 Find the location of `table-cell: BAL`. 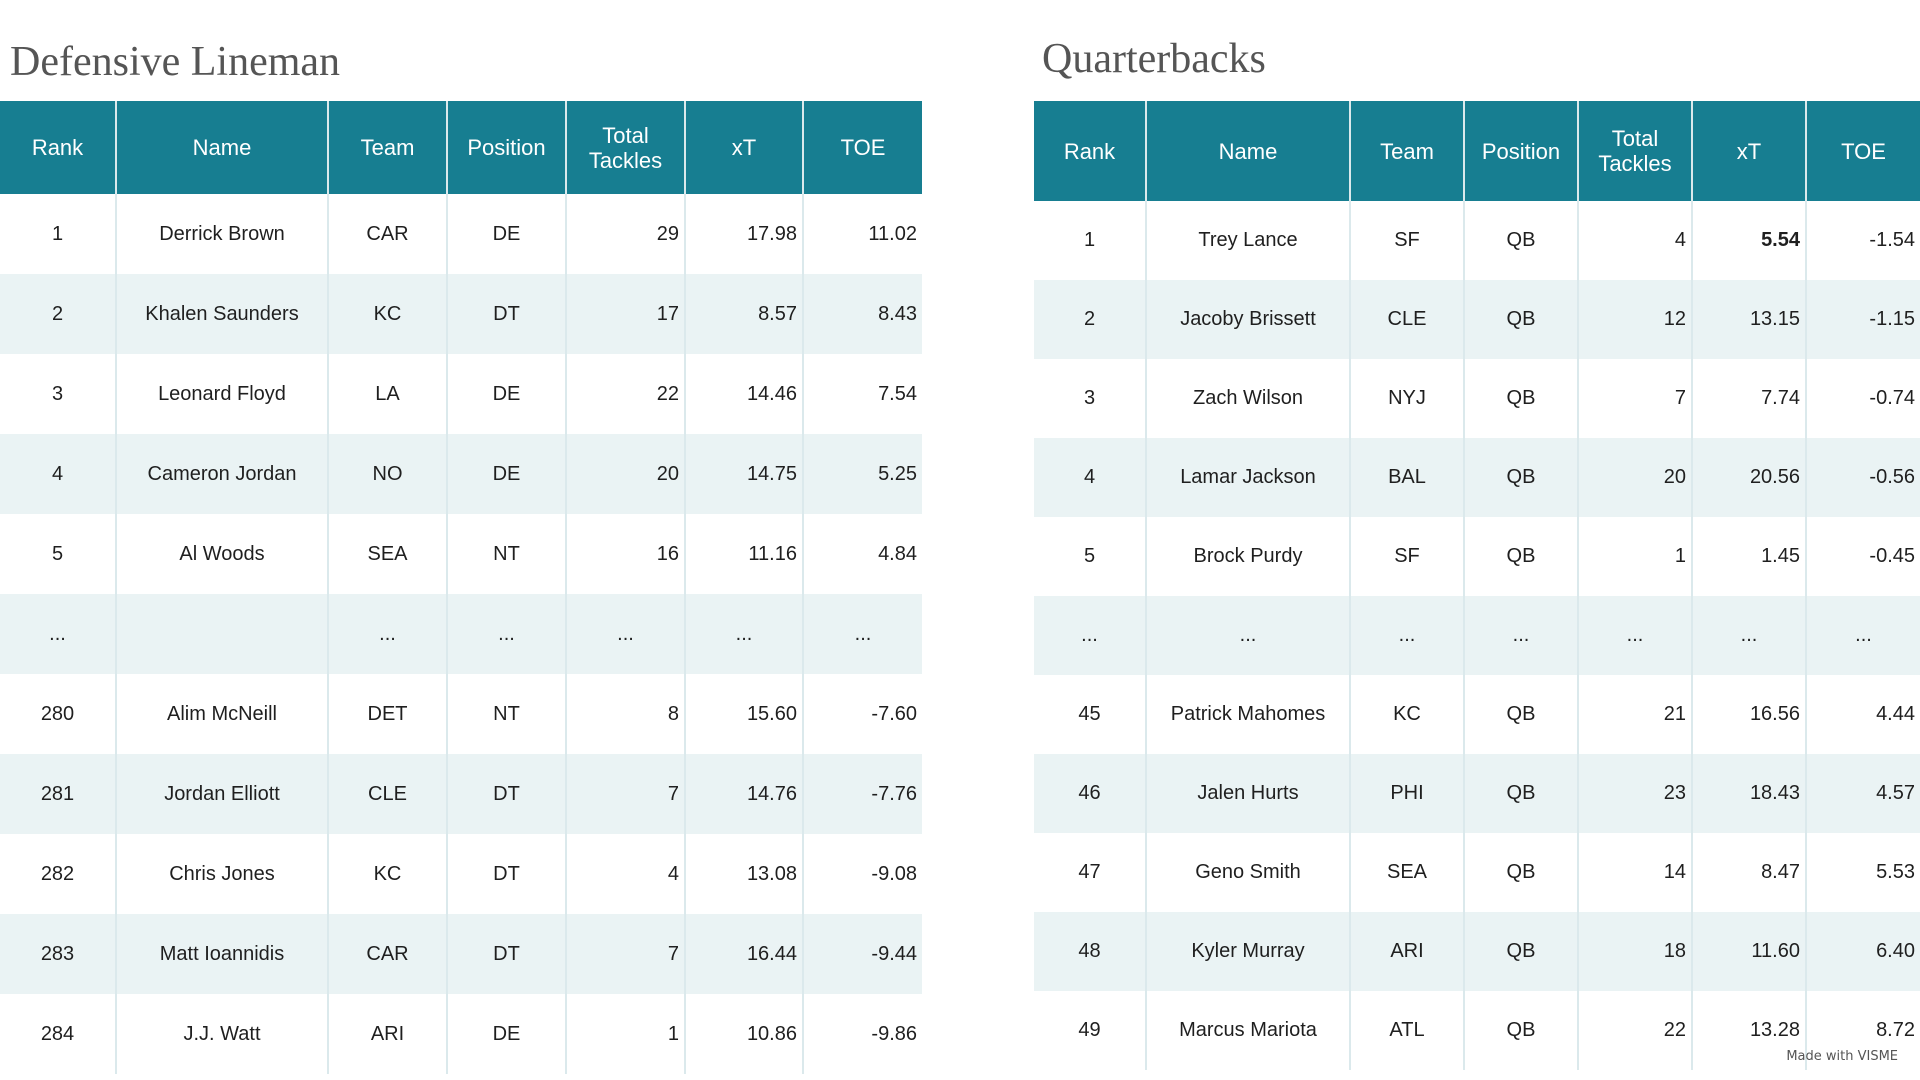

table-cell: BAL is located at coordinates (1406, 477).